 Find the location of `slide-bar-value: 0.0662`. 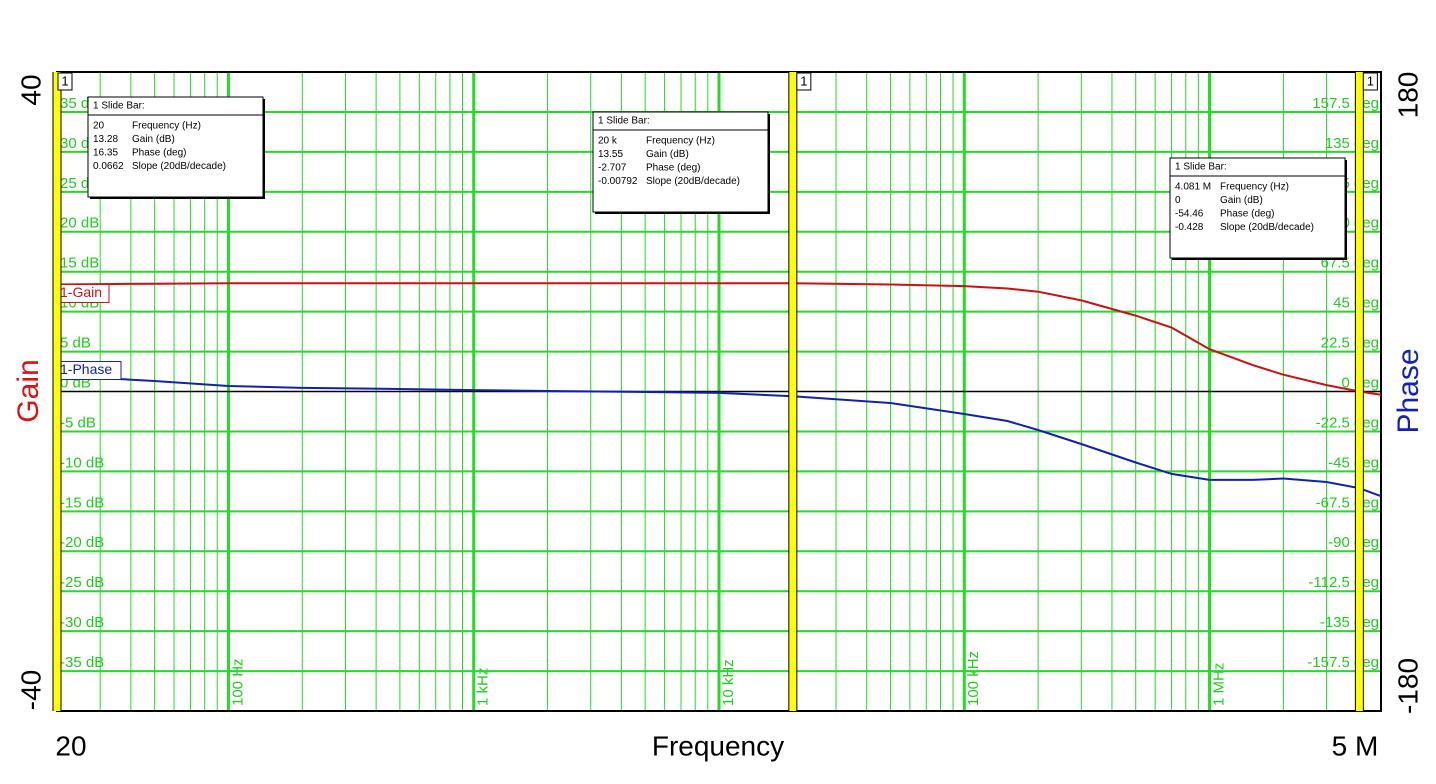

slide-bar-value: 0.0662 is located at coordinates (108, 166).